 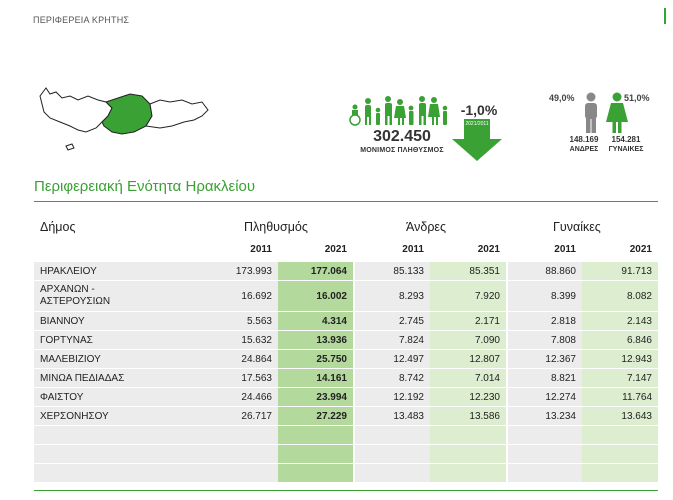 I want to click on region-label: ΠΕΡΙΦΕΡΕΙΑ ΚΡΗΤΗΣ, so click(x=81, y=20).